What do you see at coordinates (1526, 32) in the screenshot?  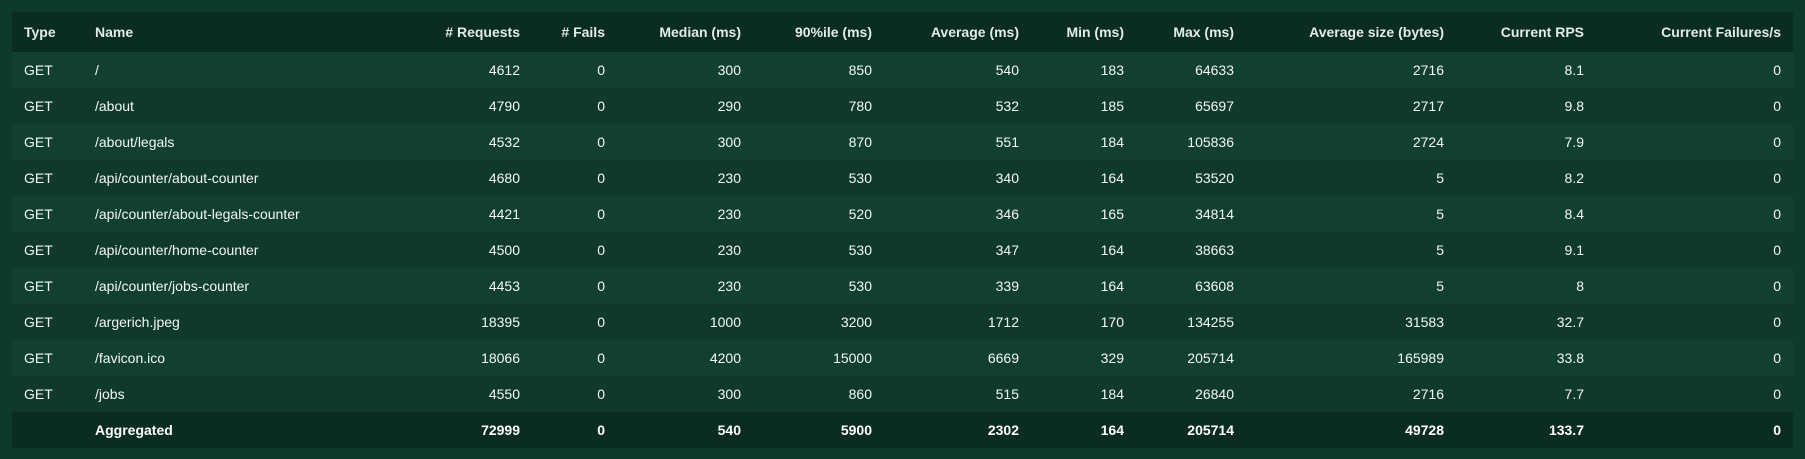 I see `column-header-current-rps: Current RPS` at bounding box center [1526, 32].